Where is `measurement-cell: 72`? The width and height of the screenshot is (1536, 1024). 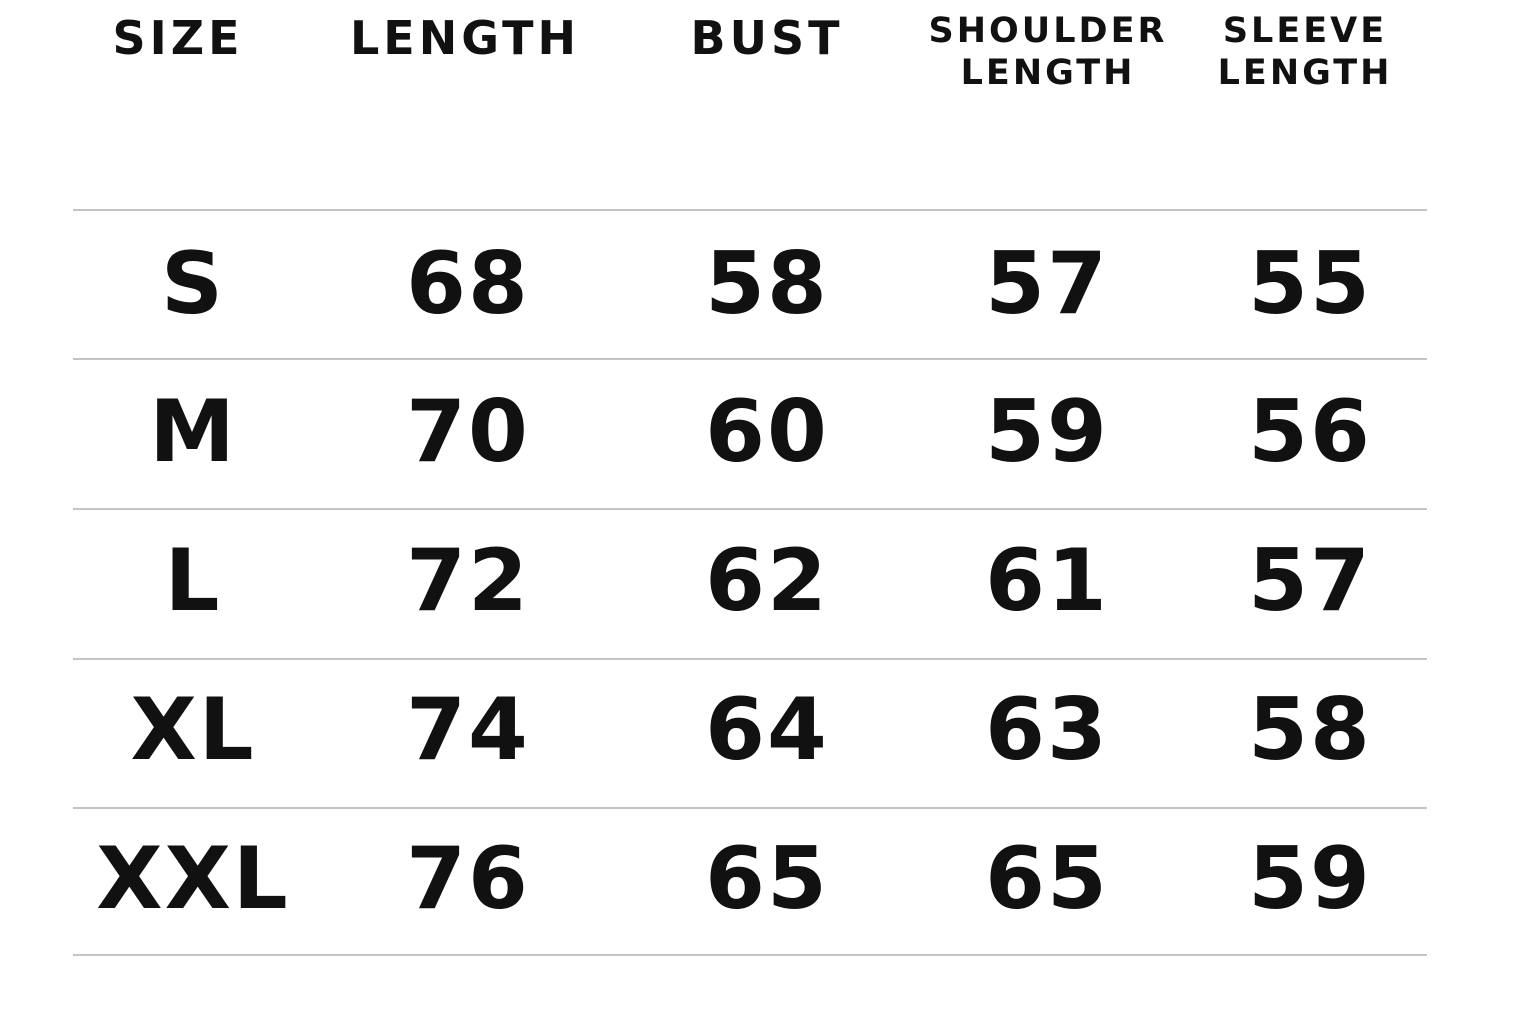 measurement-cell: 72 is located at coordinates (468, 581).